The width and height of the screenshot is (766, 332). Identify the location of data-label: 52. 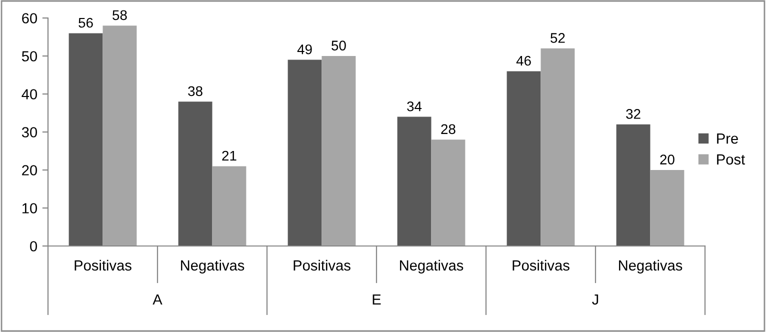
(557, 38).